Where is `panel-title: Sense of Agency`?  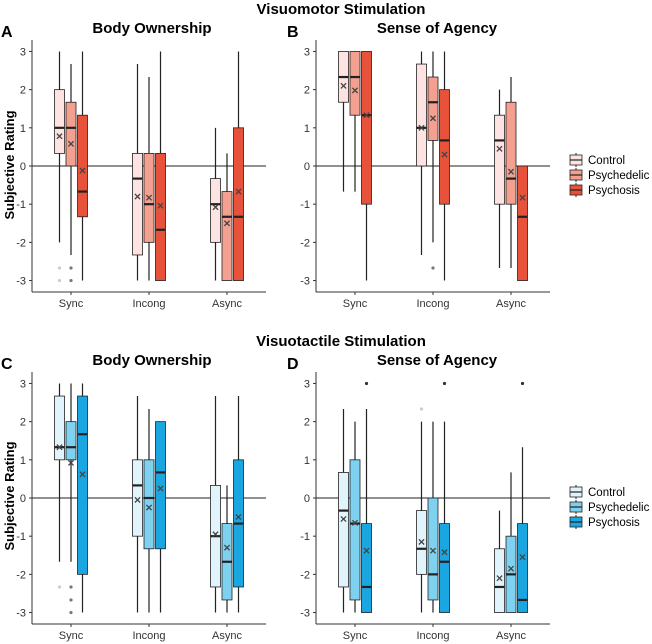
panel-title: Sense of Agency is located at coordinates (437, 360).